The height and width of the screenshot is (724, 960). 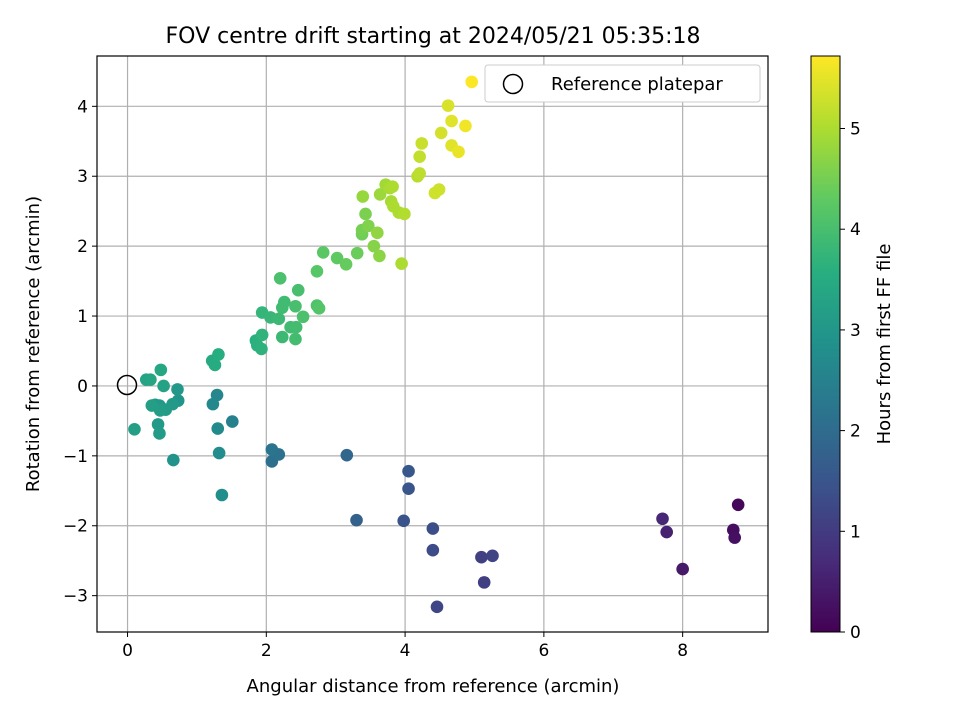 What do you see at coordinates (405, 651) in the screenshot?
I see `x-tick-label: 4` at bounding box center [405, 651].